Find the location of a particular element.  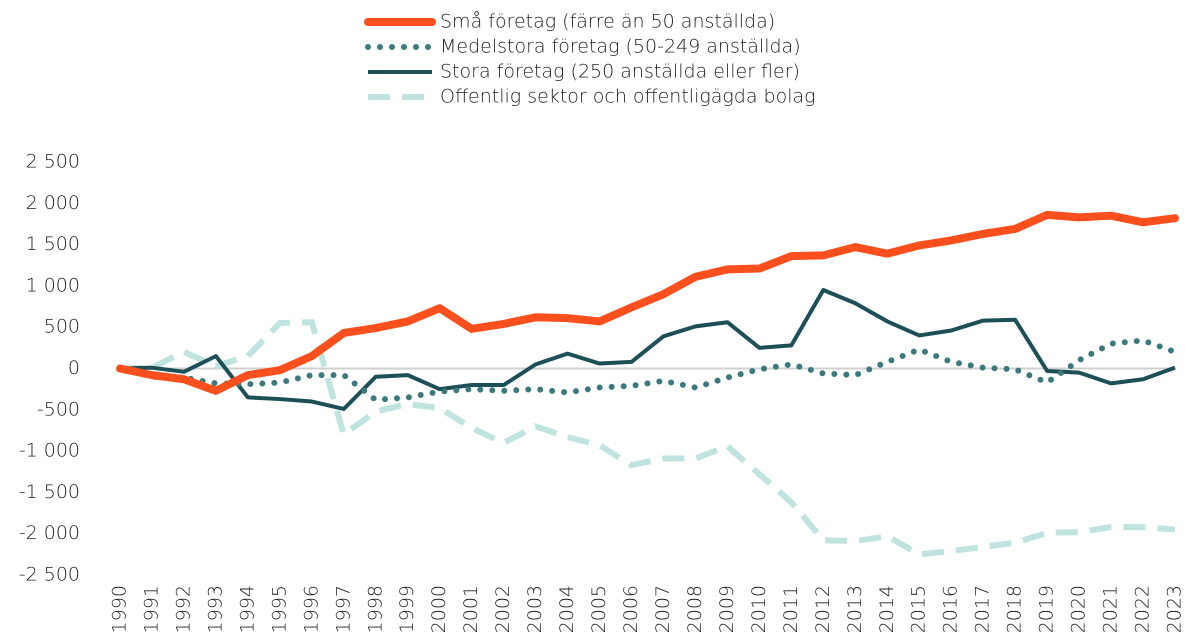

y-tick-label: -500 is located at coordinates (58, 409).